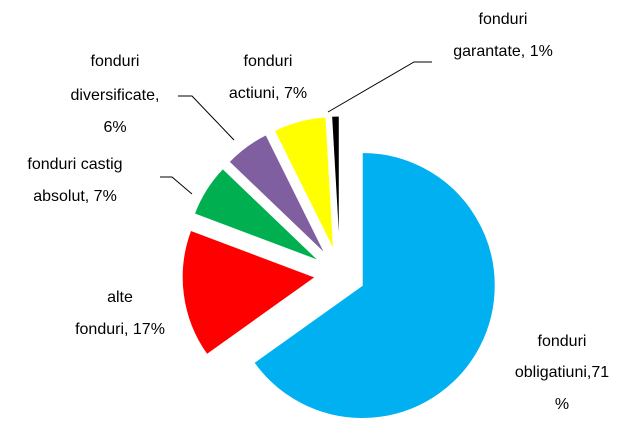 The height and width of the screenshot is (424, 626). Describe the element at coordinates (74, 164) in the screenshot. I see `data-label: fonduri castig` at that location.